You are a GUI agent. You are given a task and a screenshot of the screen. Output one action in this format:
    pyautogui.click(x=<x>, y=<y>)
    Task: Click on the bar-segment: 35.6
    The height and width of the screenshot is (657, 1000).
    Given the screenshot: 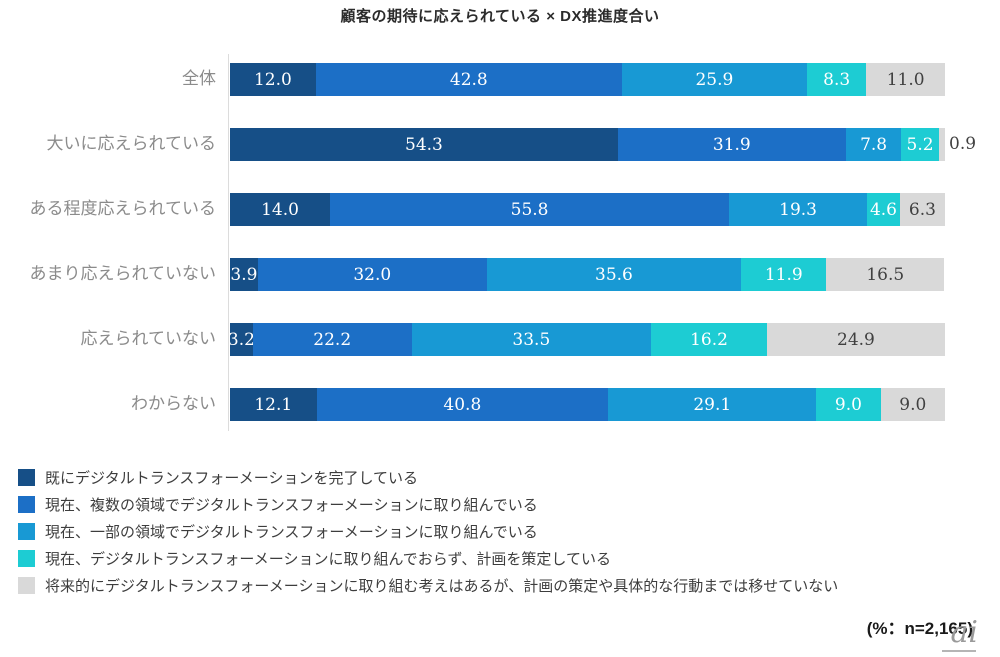 What is the action you would take?
    pyautogui.click(x=614, y=274)
    